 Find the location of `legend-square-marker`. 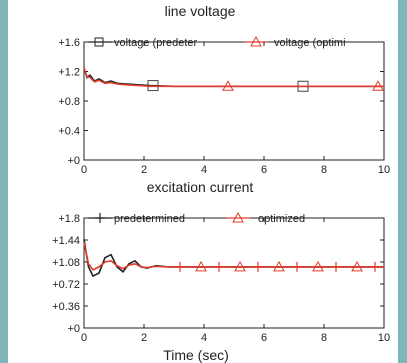

legend-square-marker is located at coordinates (99, 42).